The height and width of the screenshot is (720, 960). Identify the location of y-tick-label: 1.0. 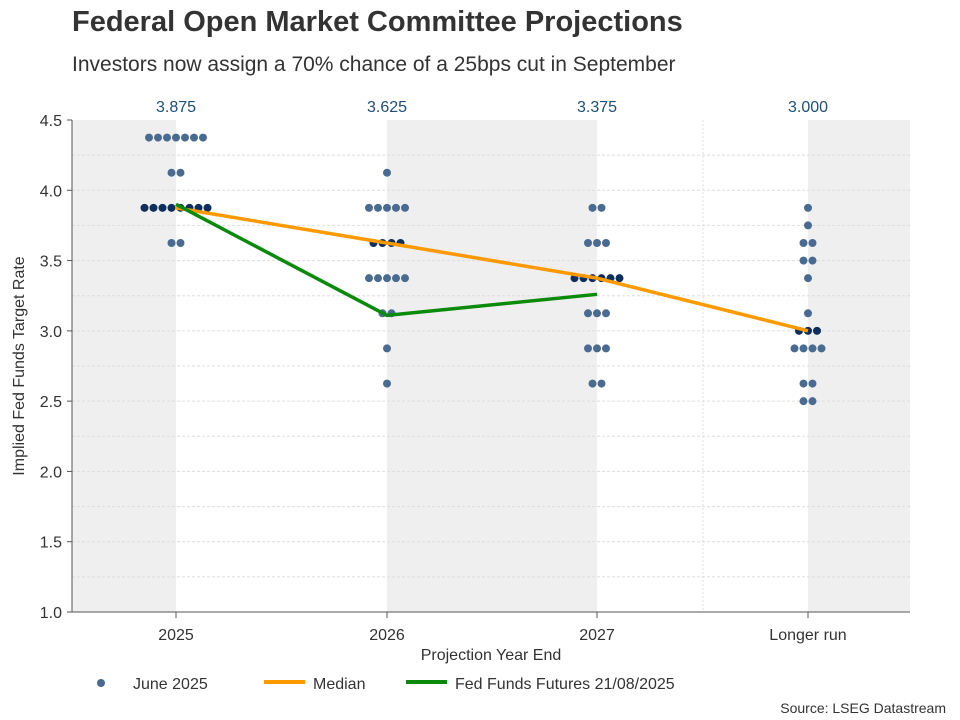
(51, 613).